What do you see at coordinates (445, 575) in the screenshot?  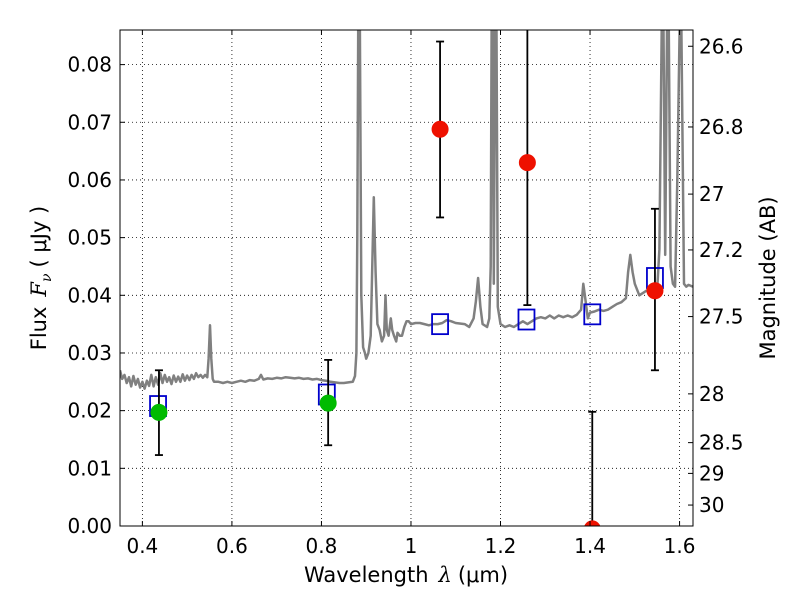 I see `x-axis-label-math: λ` at bounding box center [445, 575].